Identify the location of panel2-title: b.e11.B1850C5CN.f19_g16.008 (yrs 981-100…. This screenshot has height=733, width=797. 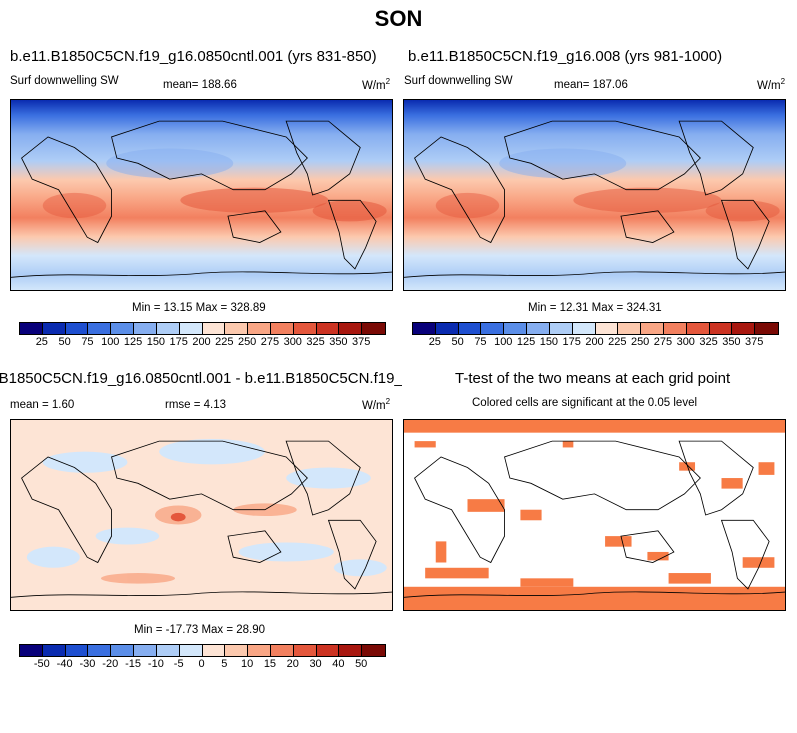
(565, 56).